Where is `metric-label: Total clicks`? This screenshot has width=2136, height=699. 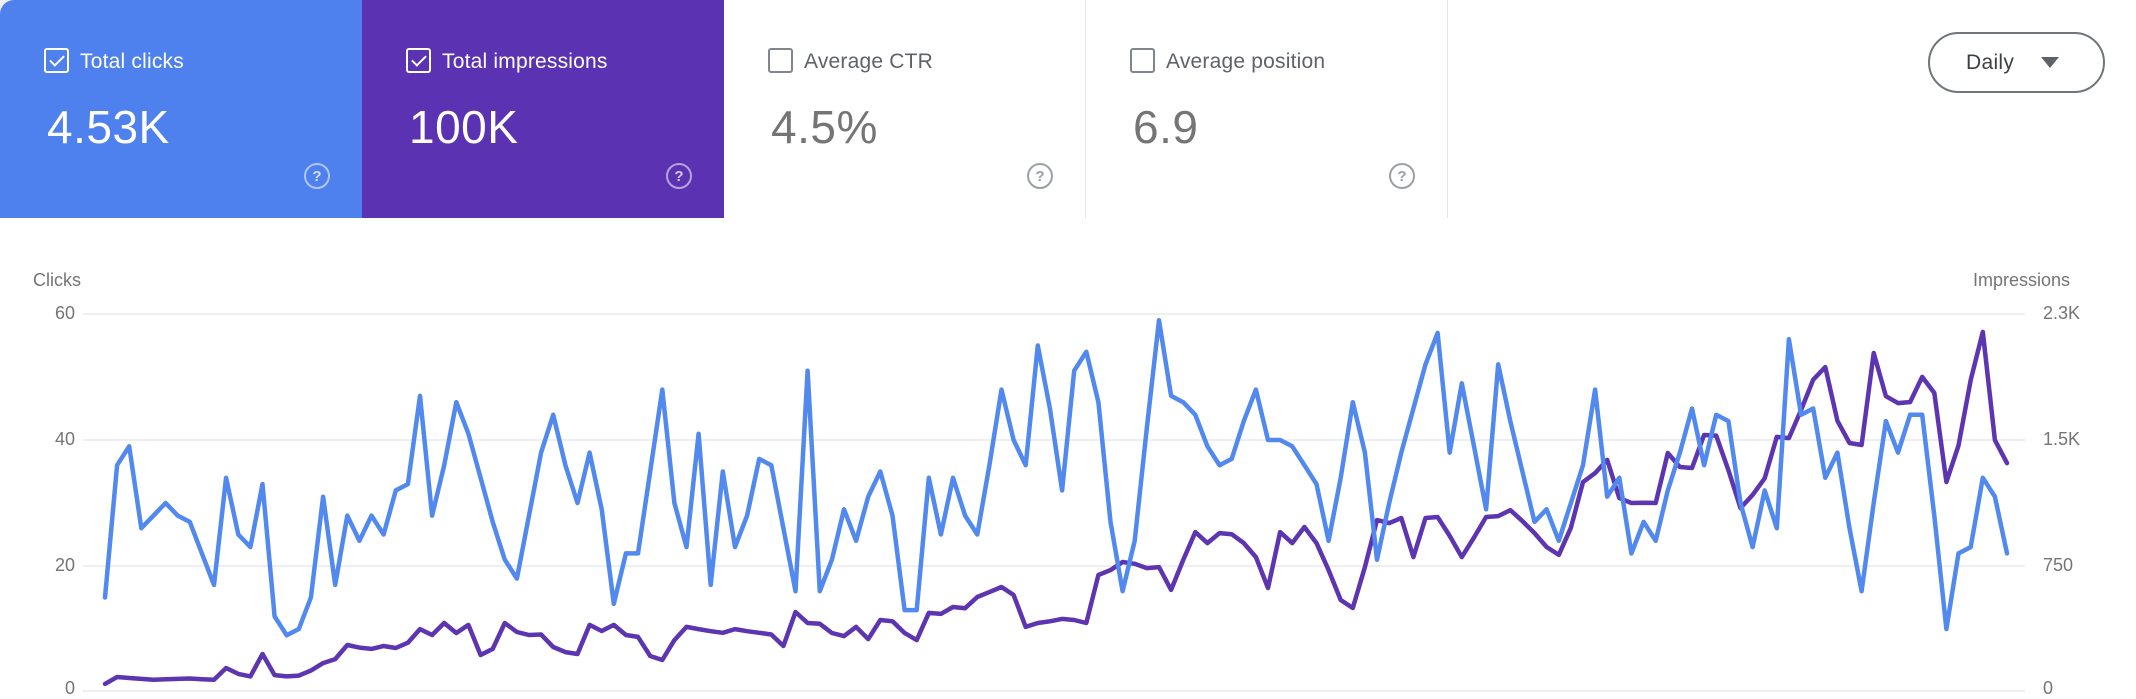 metric-label: Total clicks is located at coordinates (132, 61).